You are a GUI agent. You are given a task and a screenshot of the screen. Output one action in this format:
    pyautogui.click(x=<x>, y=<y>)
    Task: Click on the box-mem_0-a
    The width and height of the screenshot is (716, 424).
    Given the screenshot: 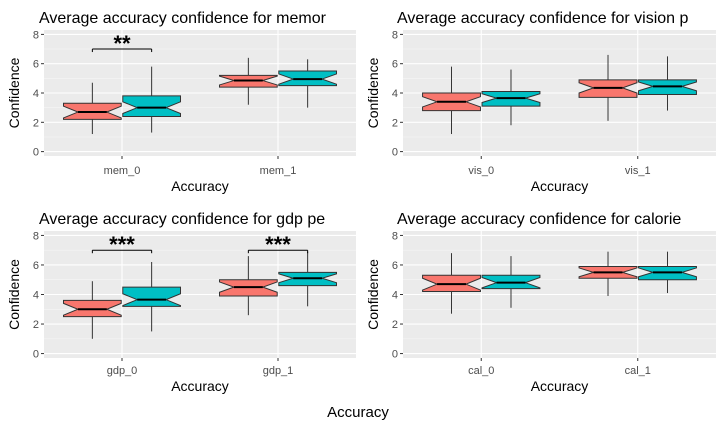 What is the action you would take?
    pyautogui.click(x=92, y=108)
    